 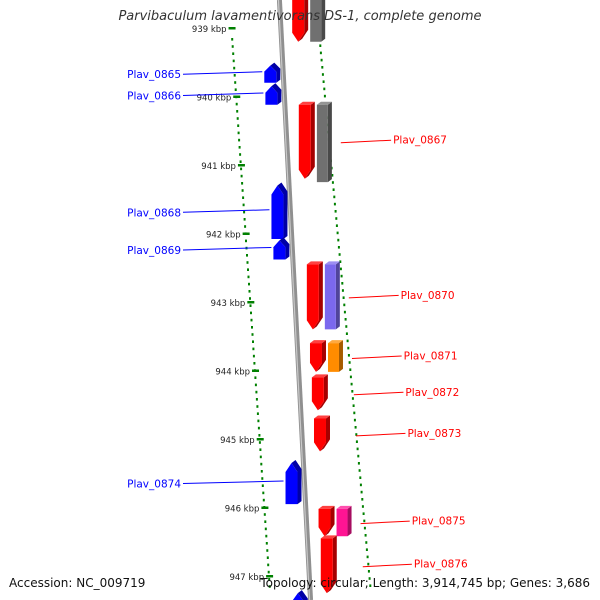 I want to click on ruler-tick-label: 946 kbp, so click(x=242, y=510).